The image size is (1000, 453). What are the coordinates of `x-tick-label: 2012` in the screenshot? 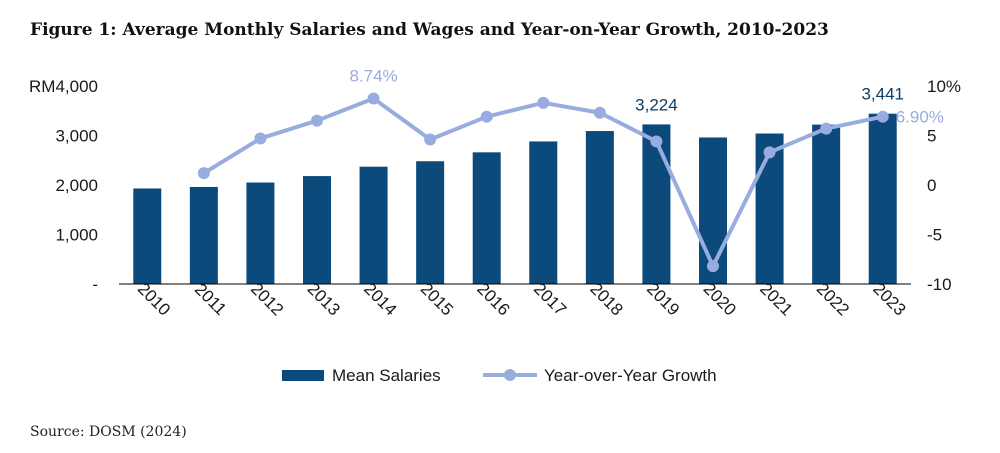 It's located at (267, 299).